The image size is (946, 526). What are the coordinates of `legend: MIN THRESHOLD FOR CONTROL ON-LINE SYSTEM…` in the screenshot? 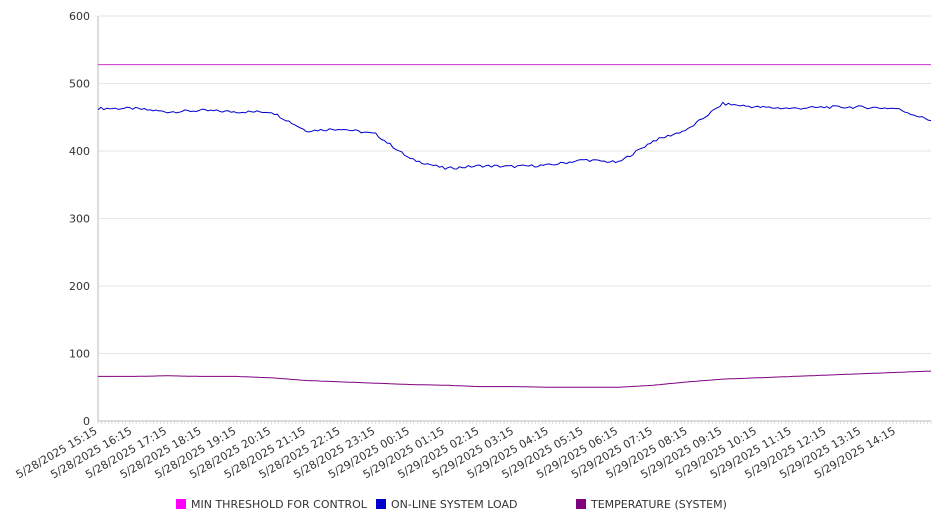 It's located at (473, 507).